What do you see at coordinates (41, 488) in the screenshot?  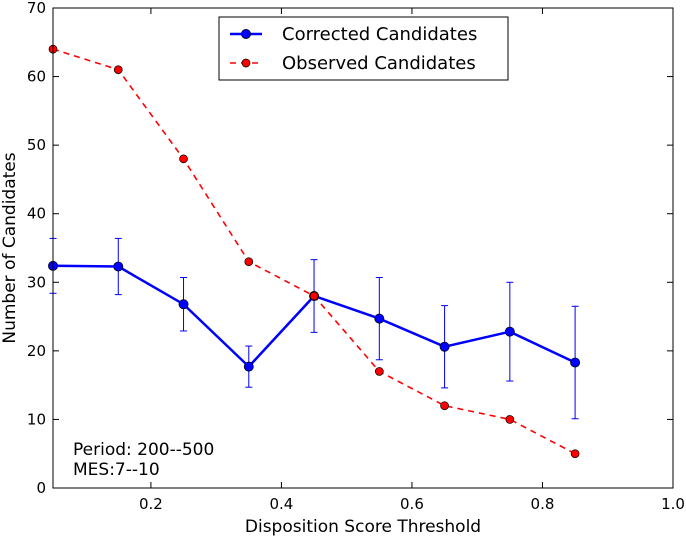 I see `y-tick-label: 0` at bounding box center [41, 488].